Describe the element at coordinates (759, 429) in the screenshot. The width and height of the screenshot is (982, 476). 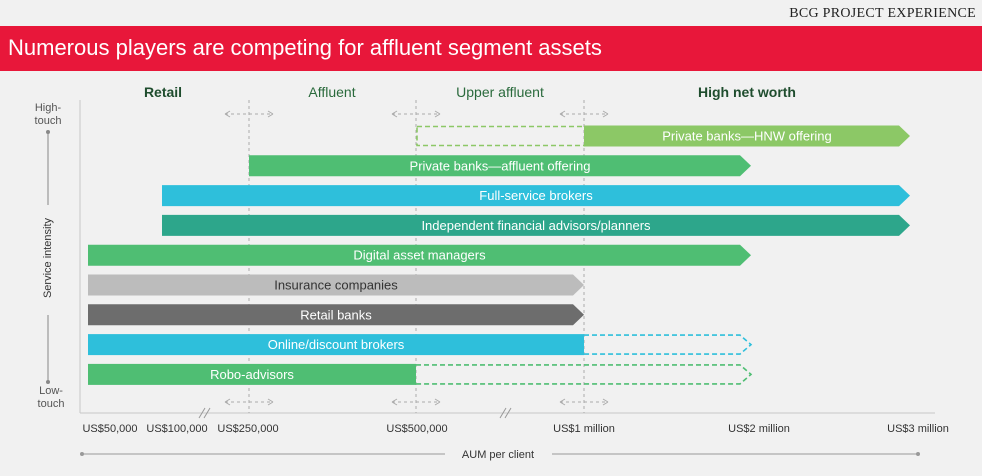
I see `x-tick-label: US$2 million` at that location.